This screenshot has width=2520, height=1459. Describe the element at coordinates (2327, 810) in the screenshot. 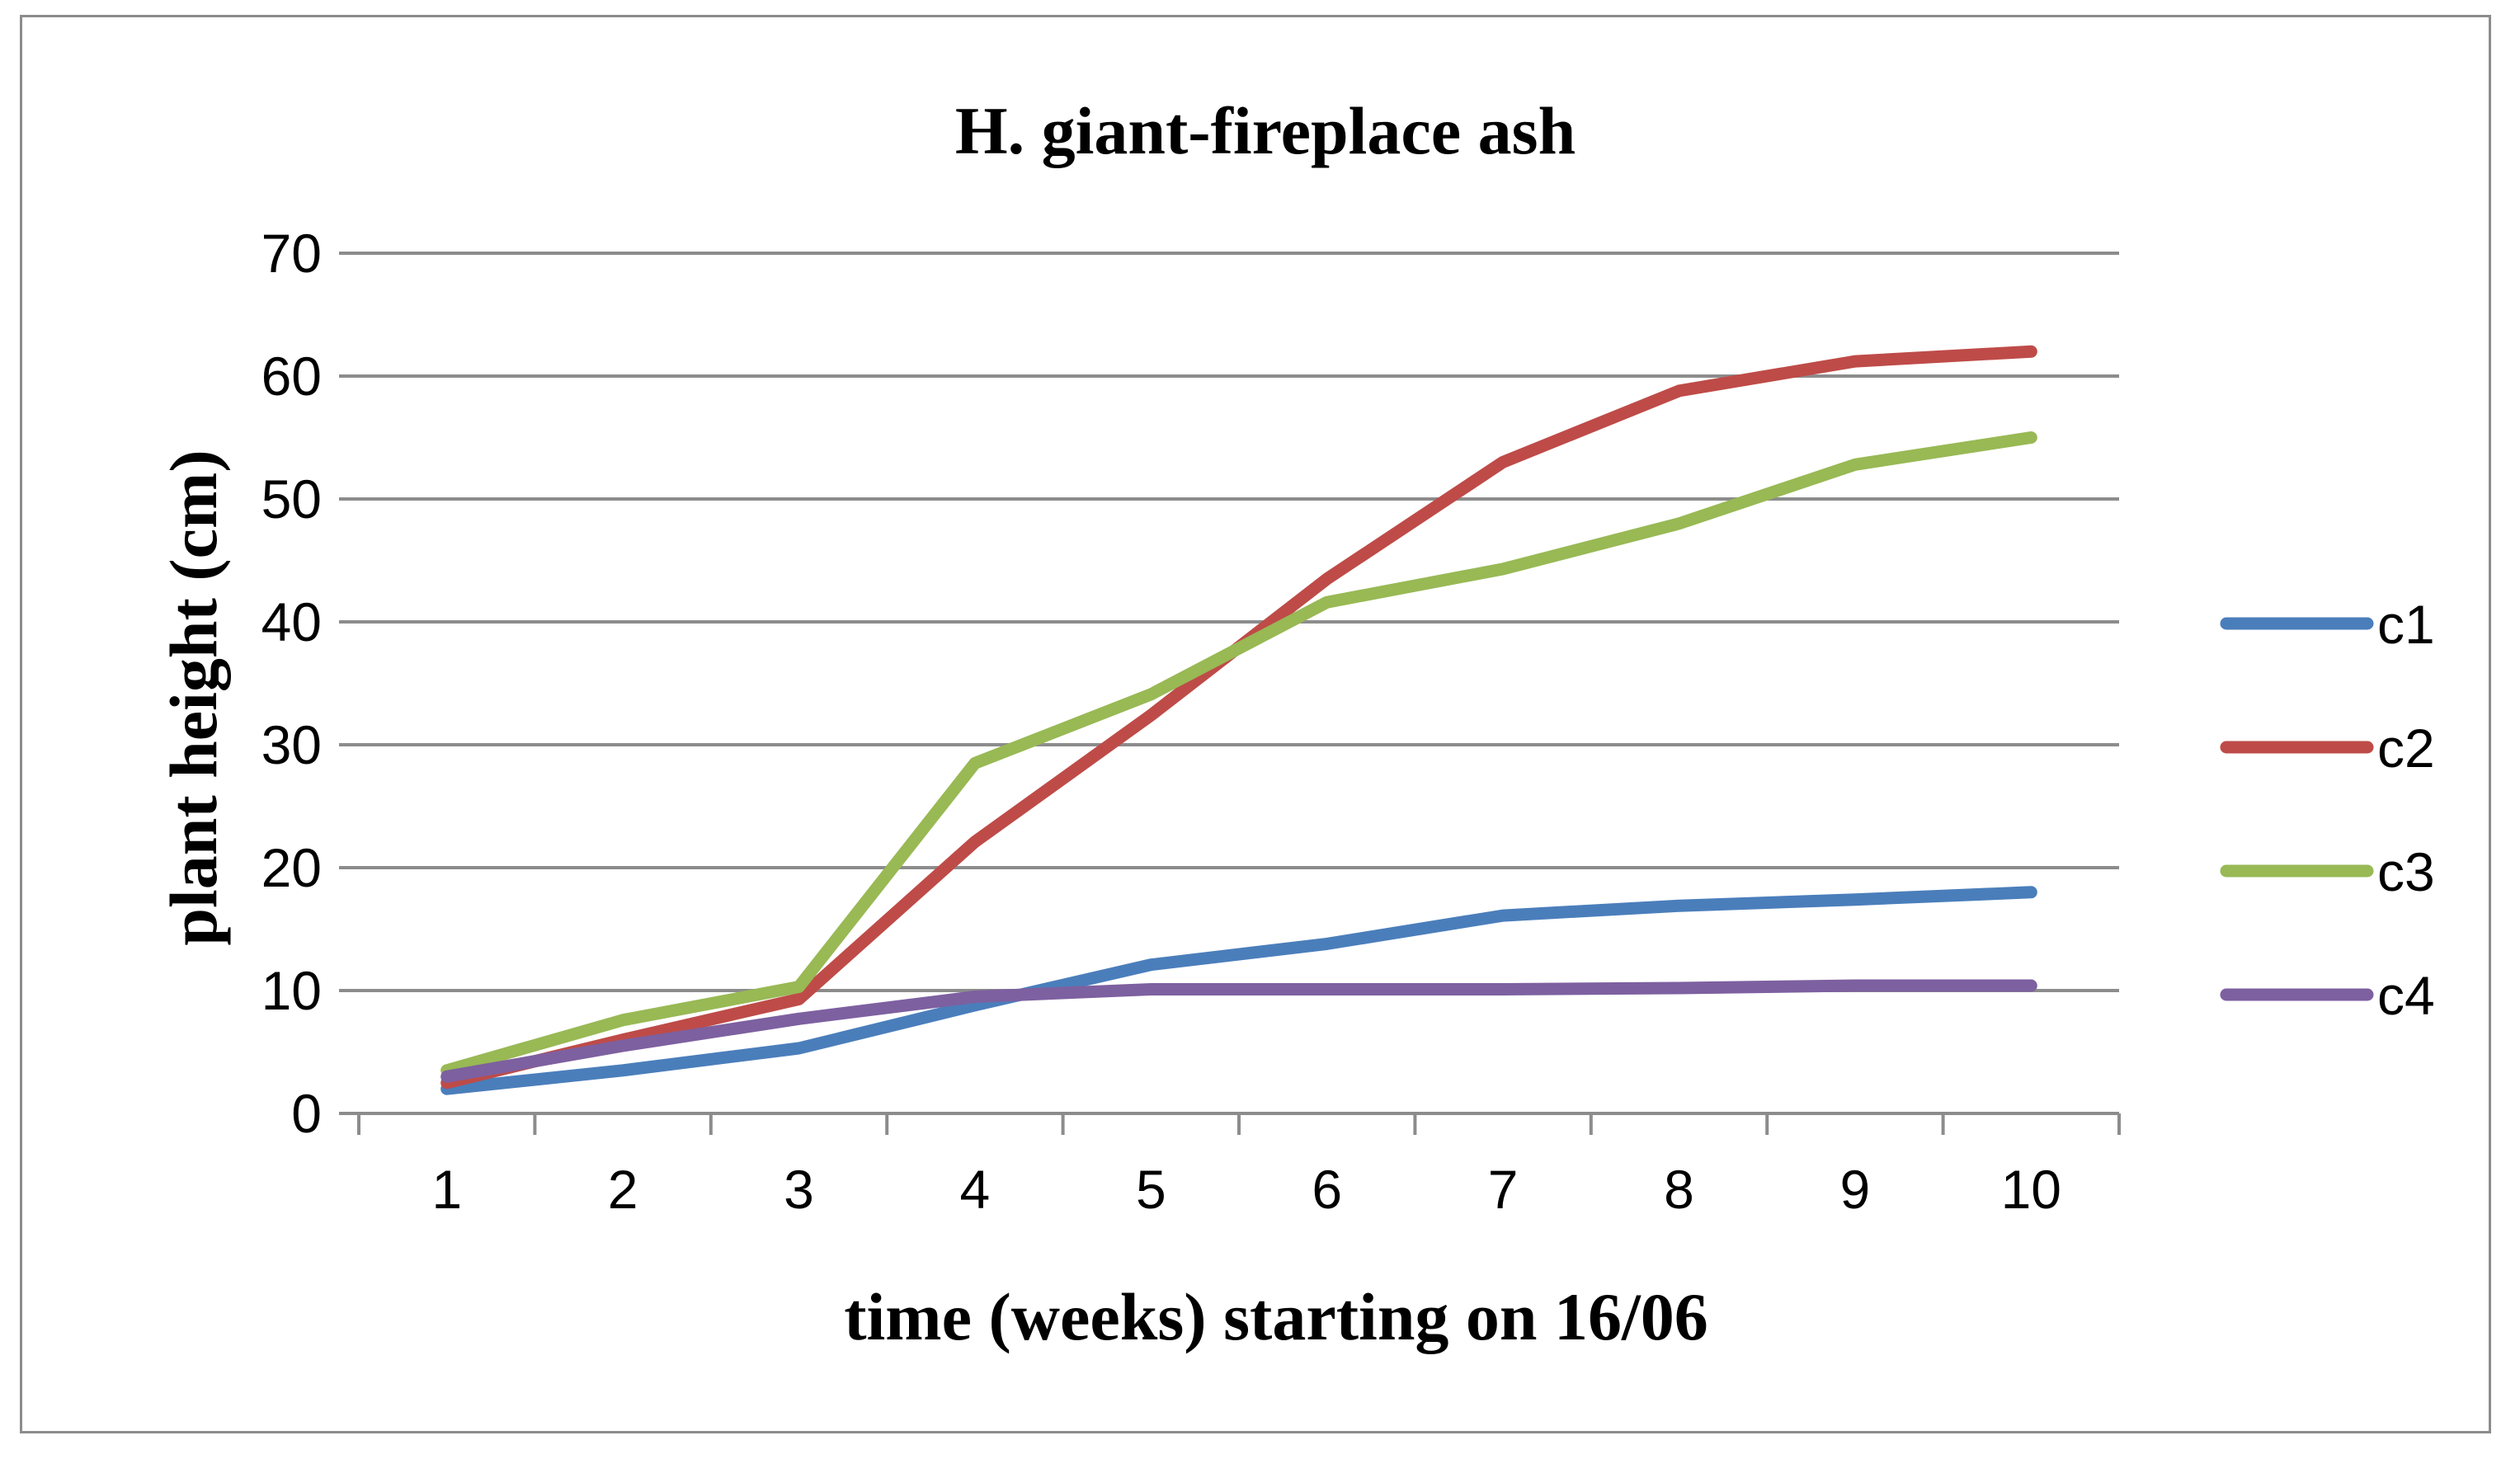

I see `legend: c1 c2 c3 c4` at that location.